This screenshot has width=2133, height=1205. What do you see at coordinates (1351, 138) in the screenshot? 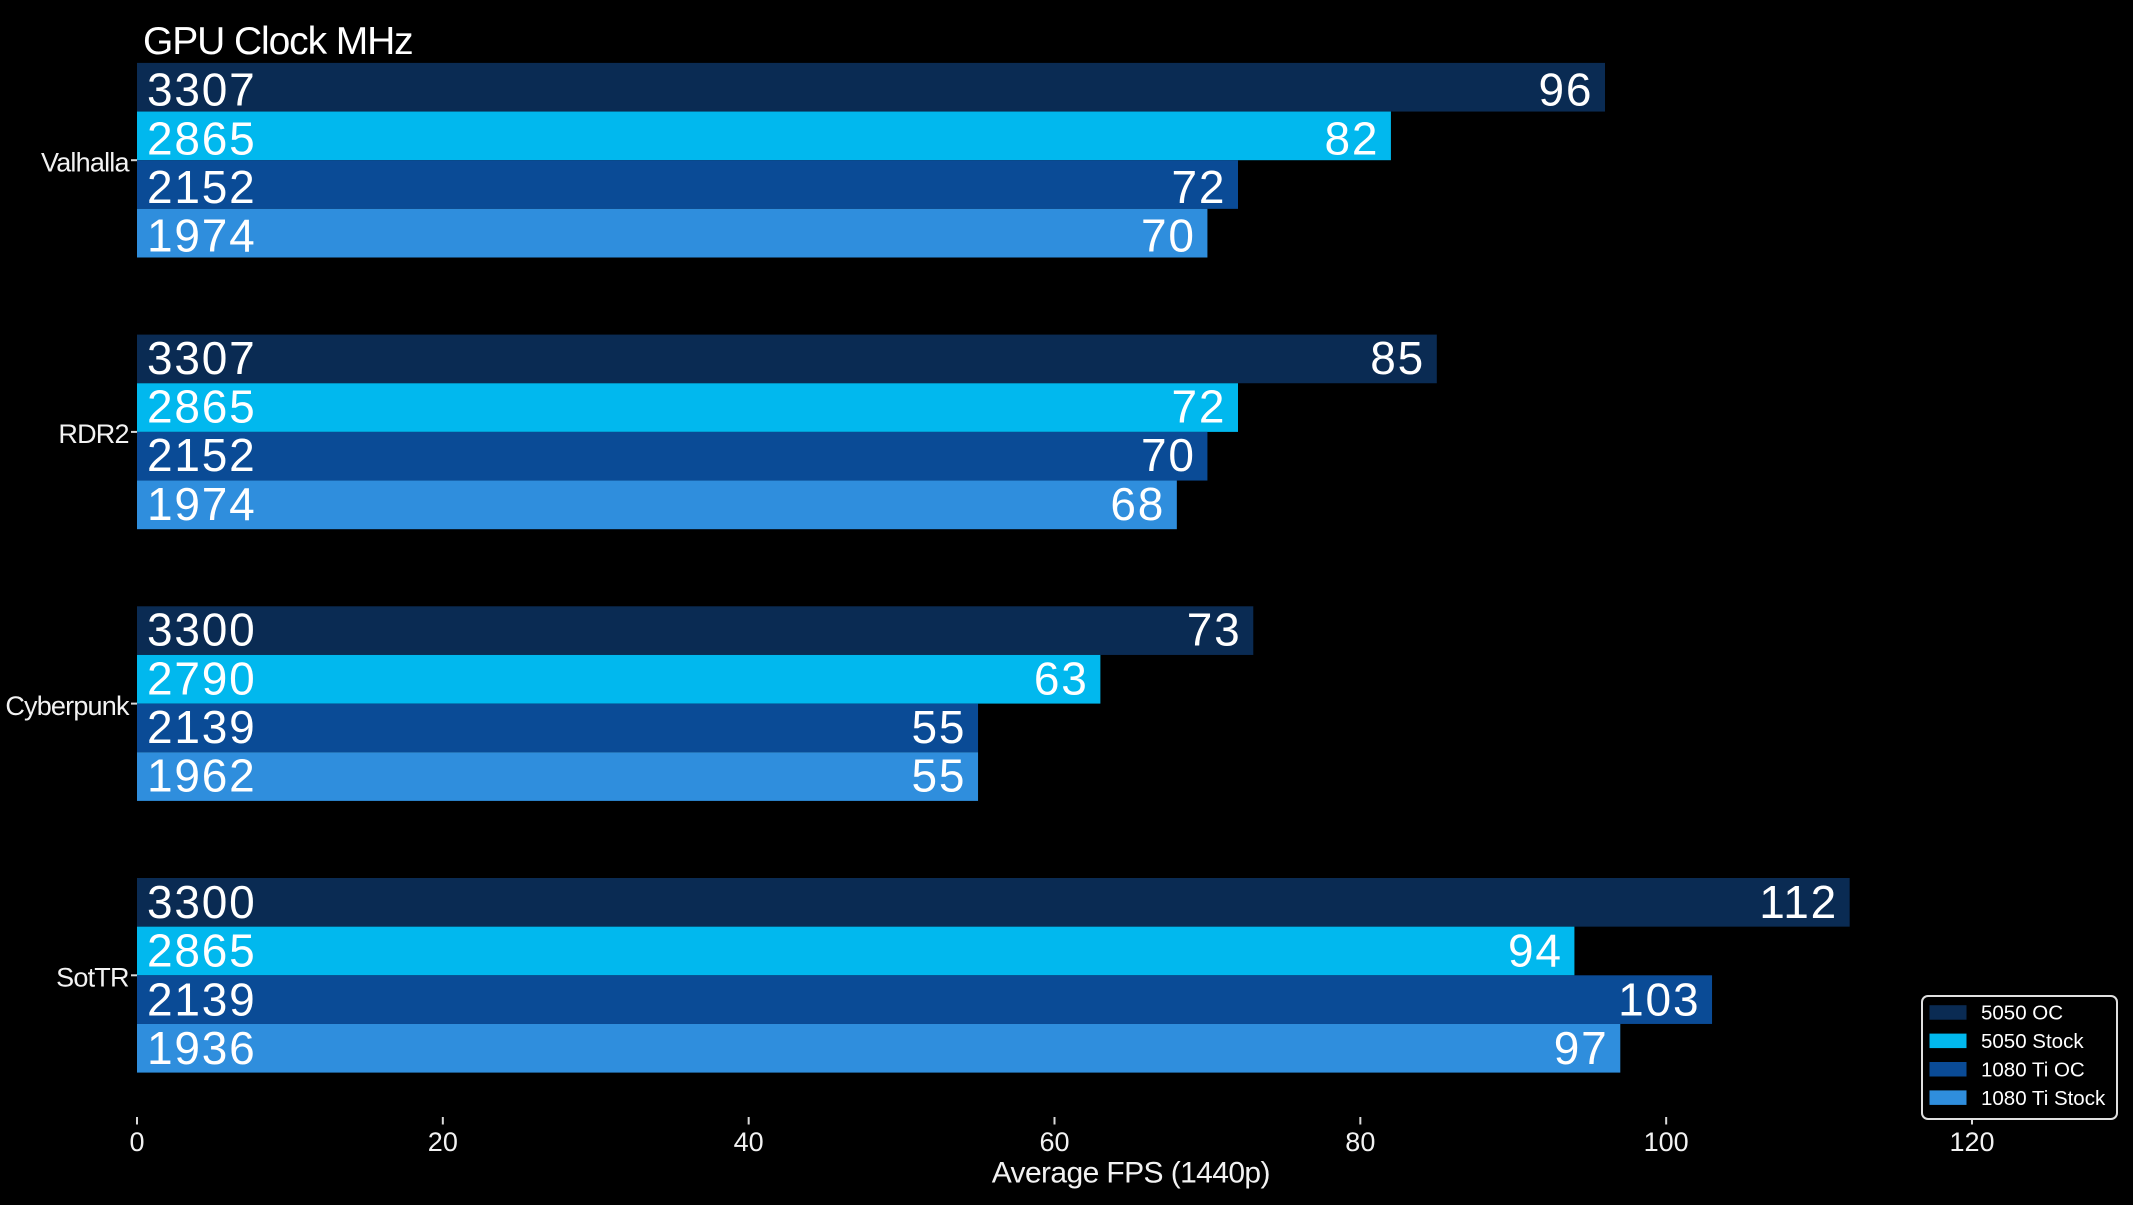
I see `svg-text: 82` at bounding box center [1351, 138].